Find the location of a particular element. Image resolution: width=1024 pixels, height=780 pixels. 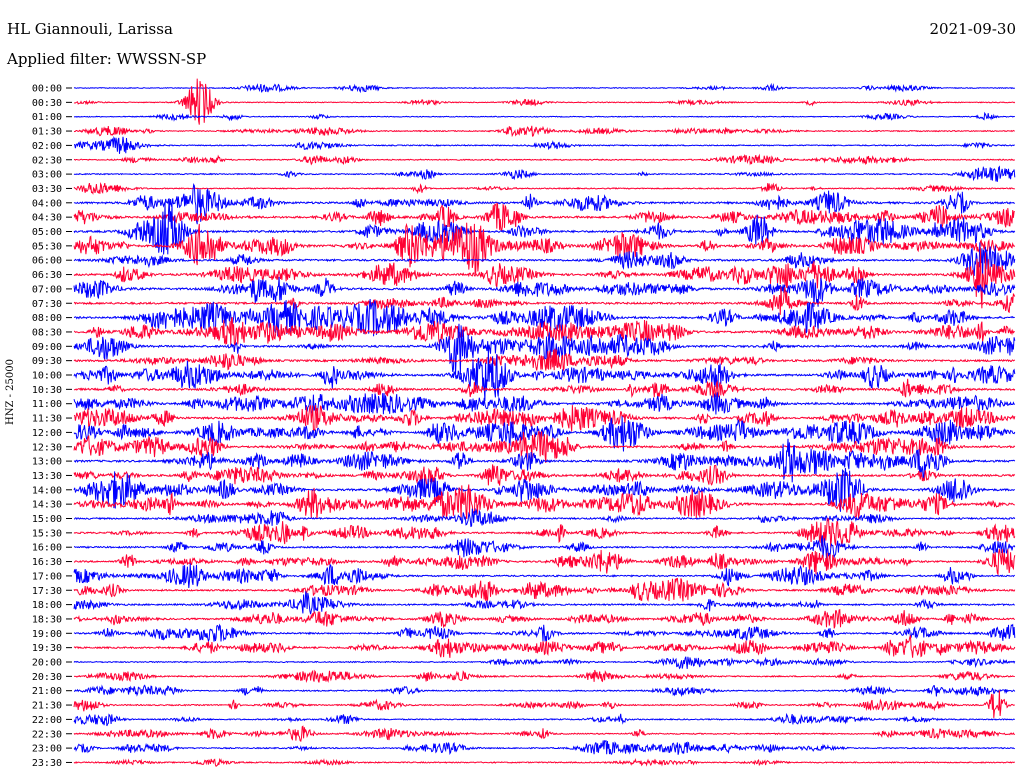

row-time-label: 14:30 is located at coordinates (47, 505).